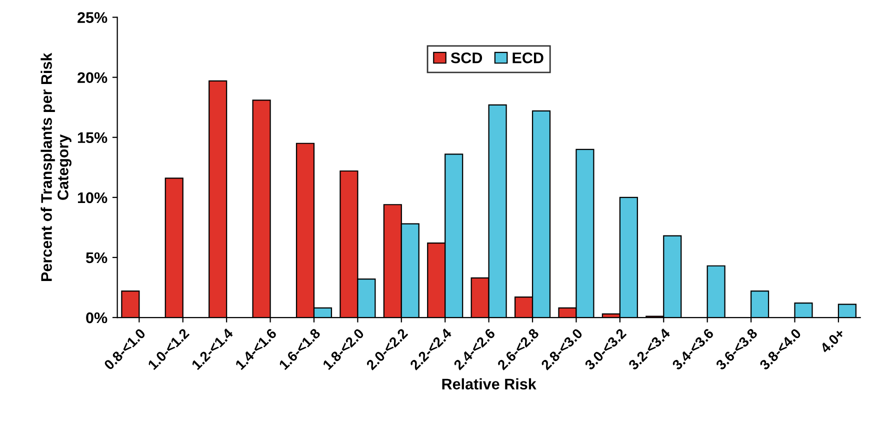 The width and height of the screenshot is (869, 432). What do you see at coordinates (489, 384) in the screenshot?
I see `x-axis-title: Relative Risk` at bounding box center [489, 384].